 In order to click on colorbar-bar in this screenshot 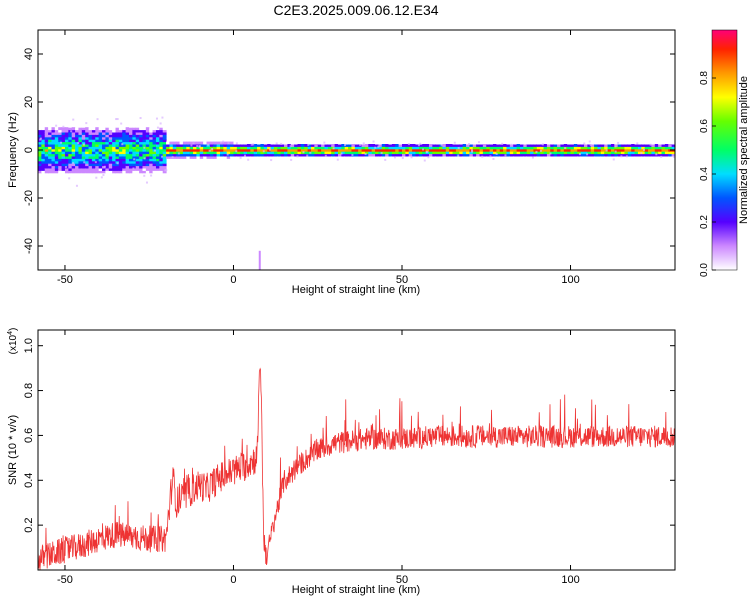, I will do `click(724, 150)`.